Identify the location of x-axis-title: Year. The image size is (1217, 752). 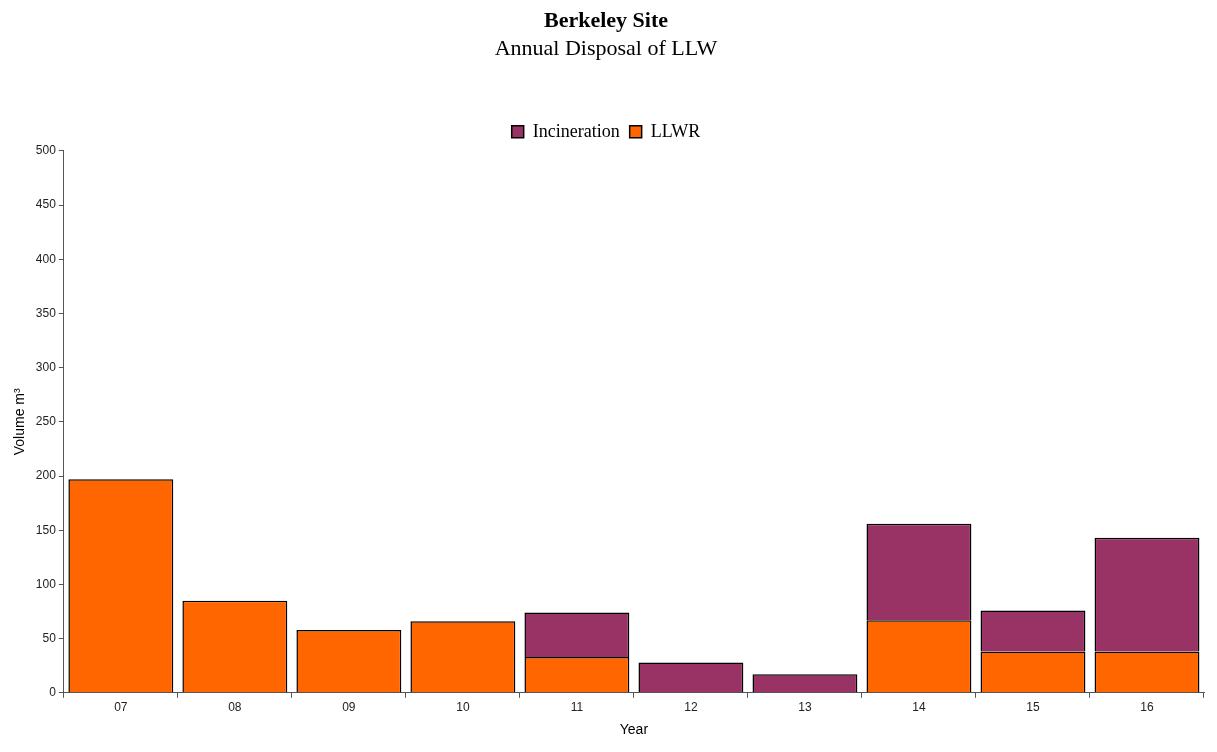
(634, 729).